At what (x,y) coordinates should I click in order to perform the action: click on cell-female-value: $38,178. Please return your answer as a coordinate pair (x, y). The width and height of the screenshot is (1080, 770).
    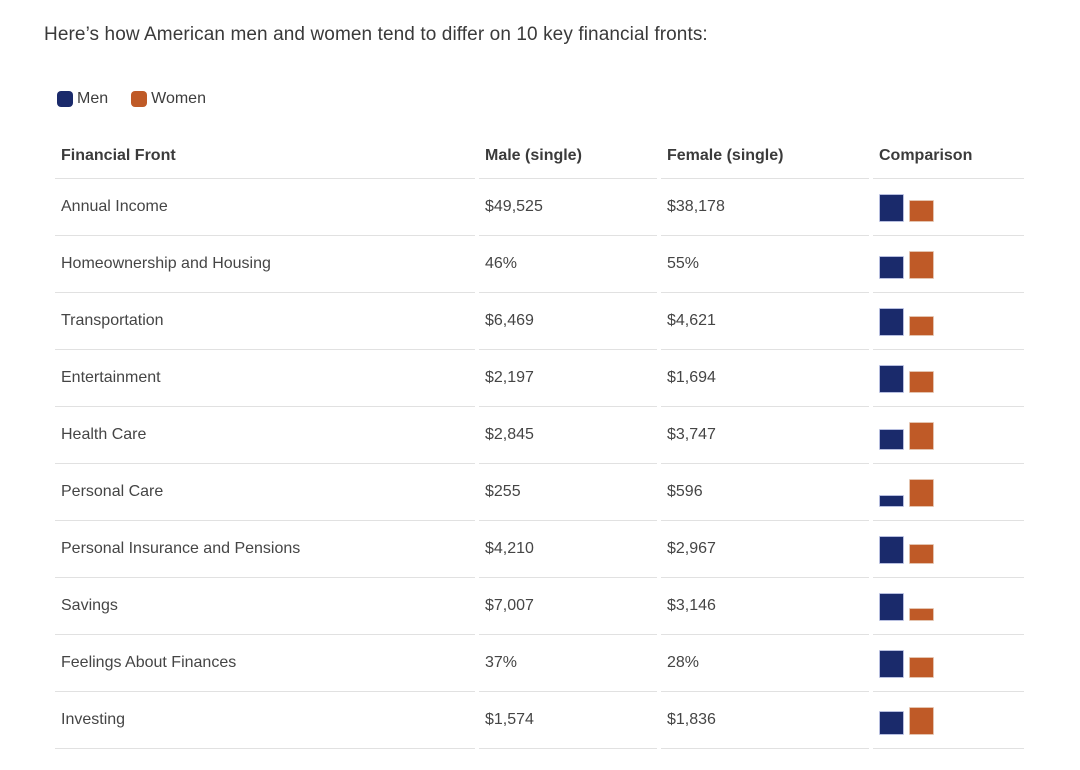
    Looking at the image, I should click on (765, 207).